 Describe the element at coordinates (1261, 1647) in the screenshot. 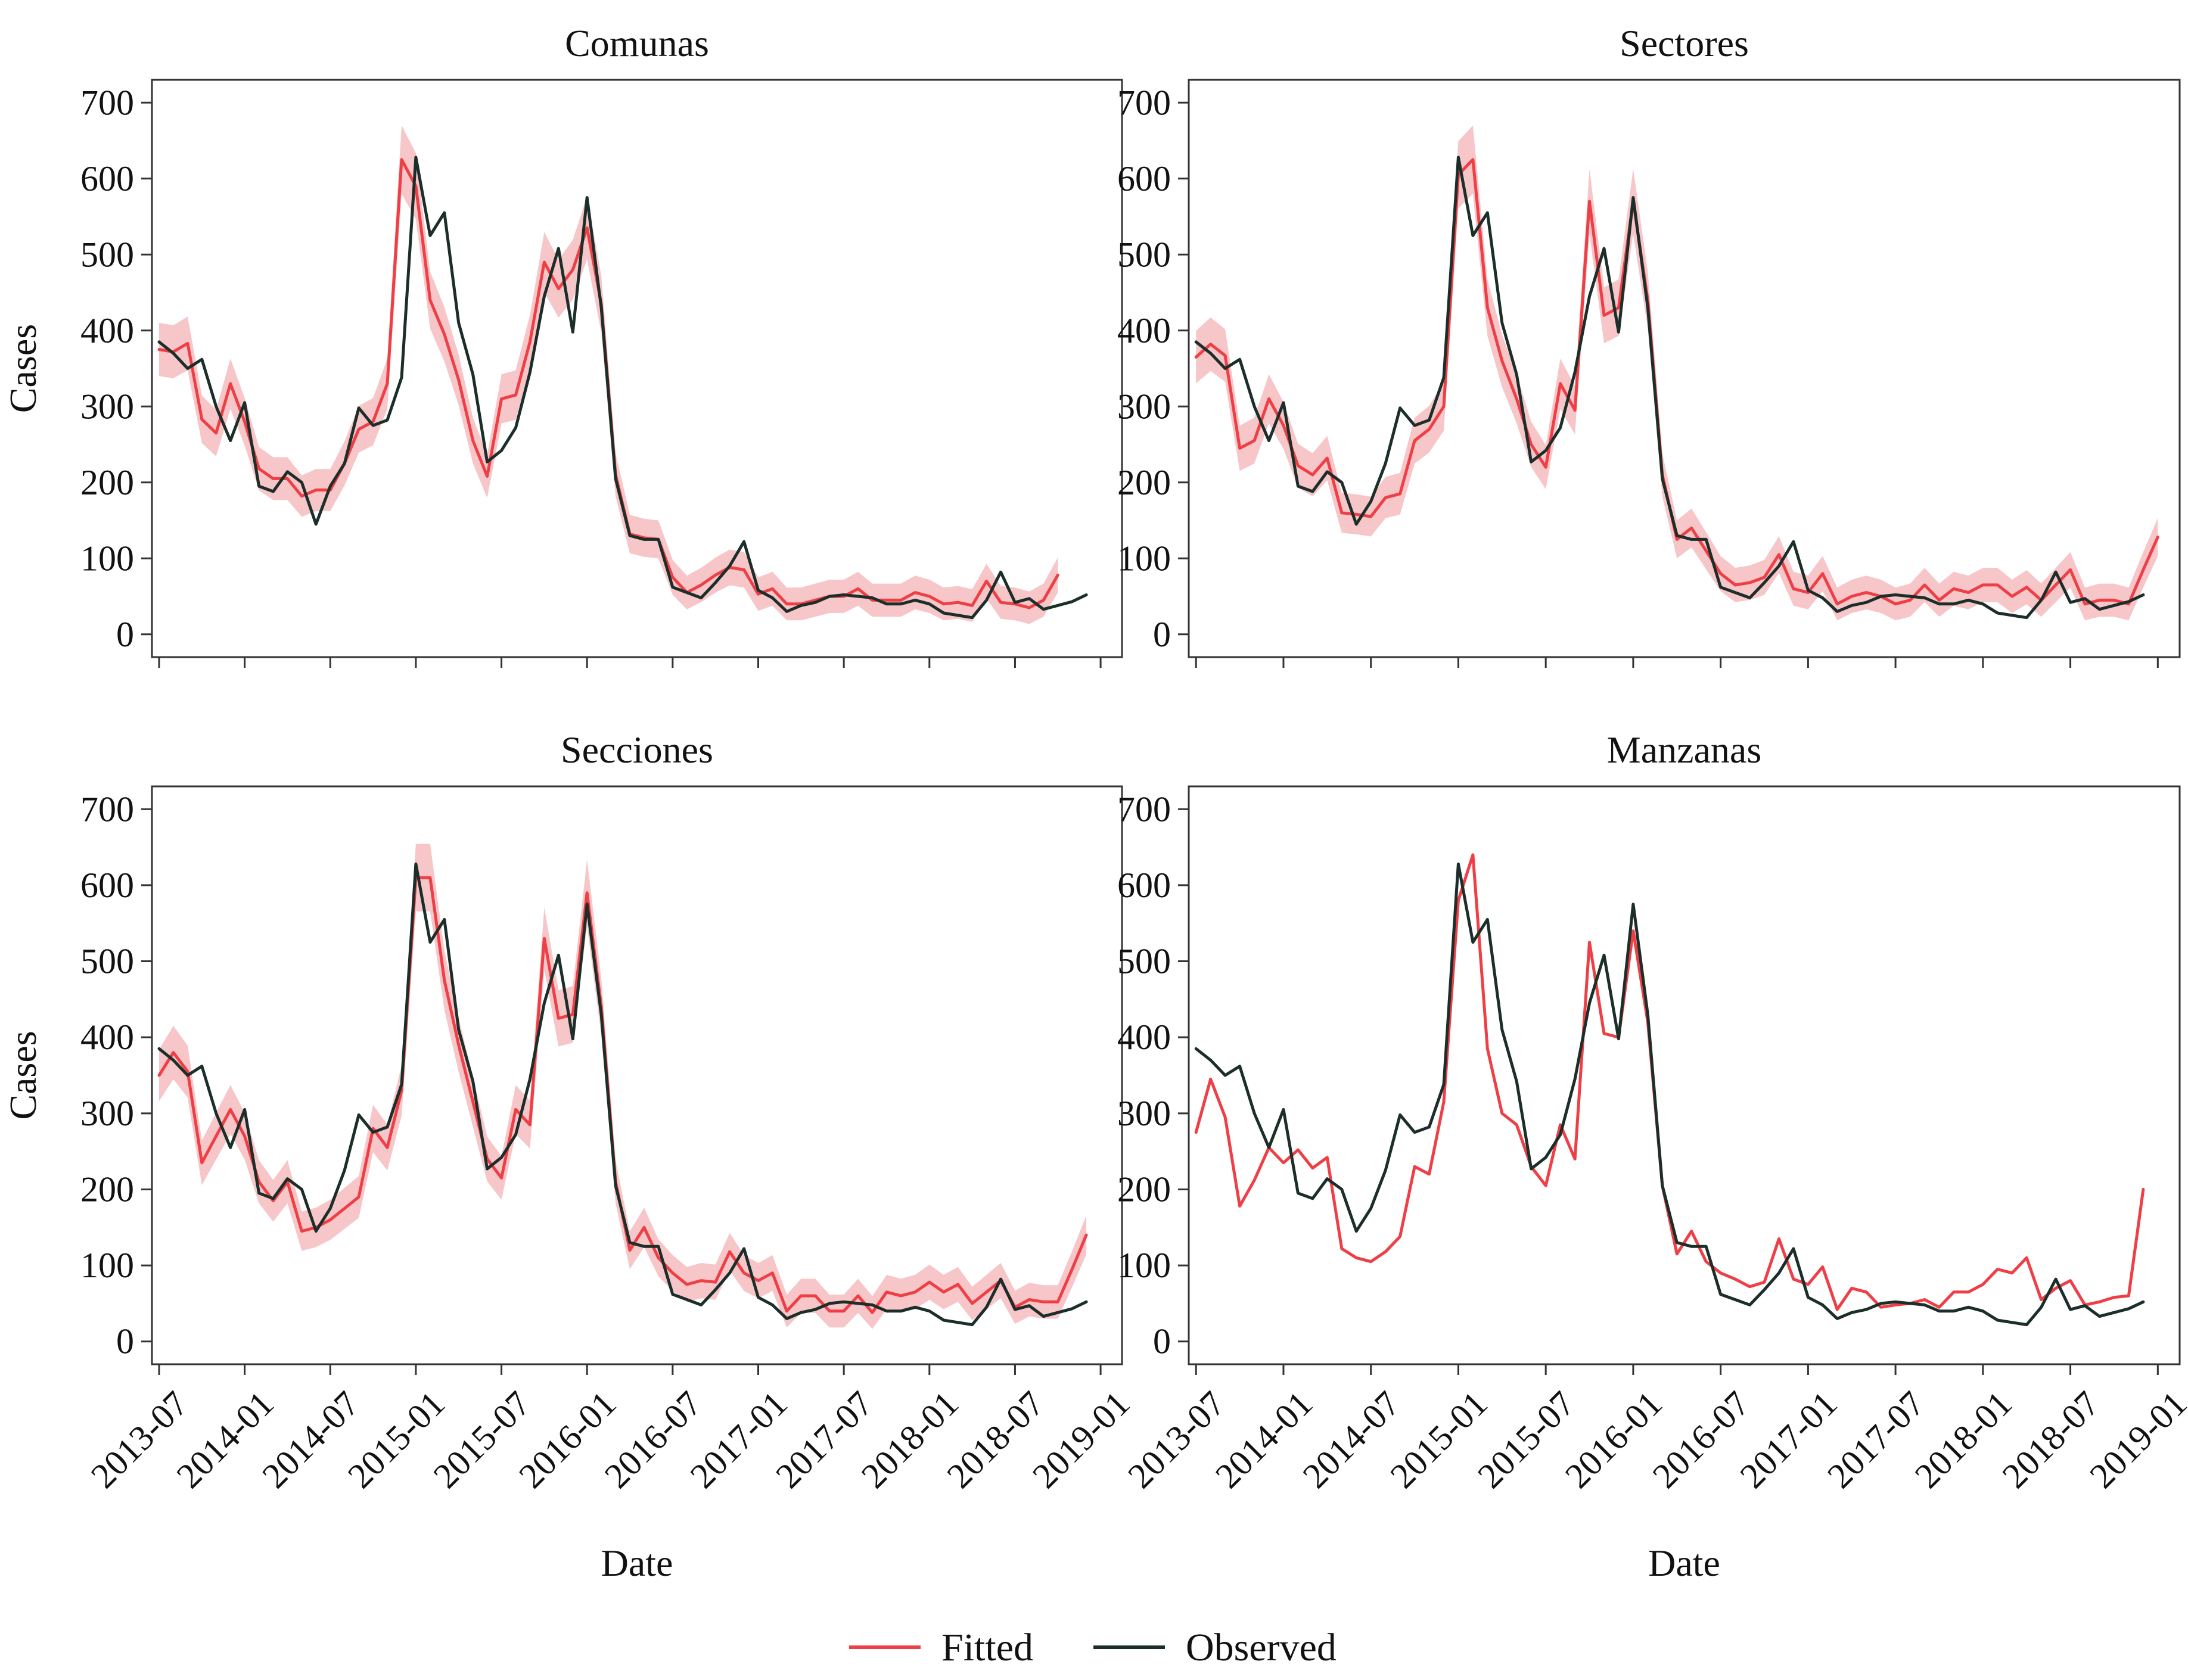

I see `legend-observed-label: Observed` at that location.